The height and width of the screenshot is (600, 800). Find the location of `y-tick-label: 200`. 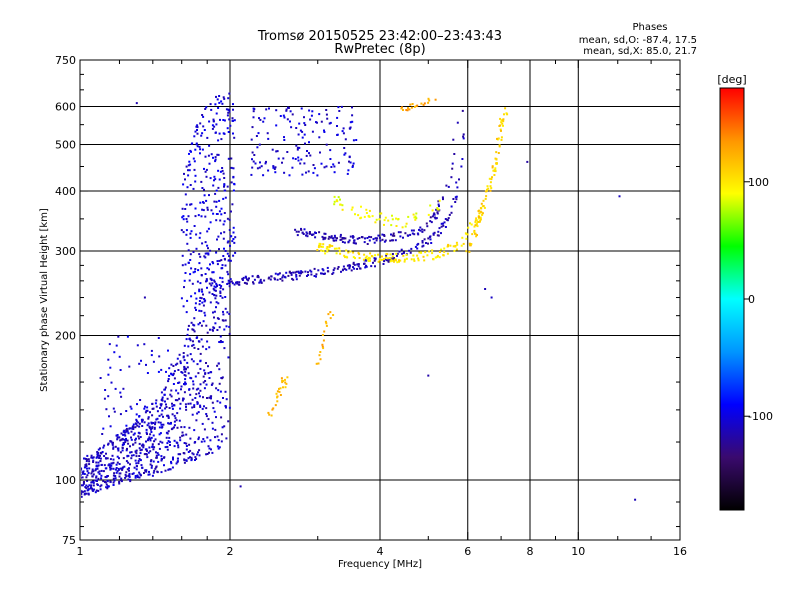

y-tick-label: 200 is located at coordinates (65, 336).